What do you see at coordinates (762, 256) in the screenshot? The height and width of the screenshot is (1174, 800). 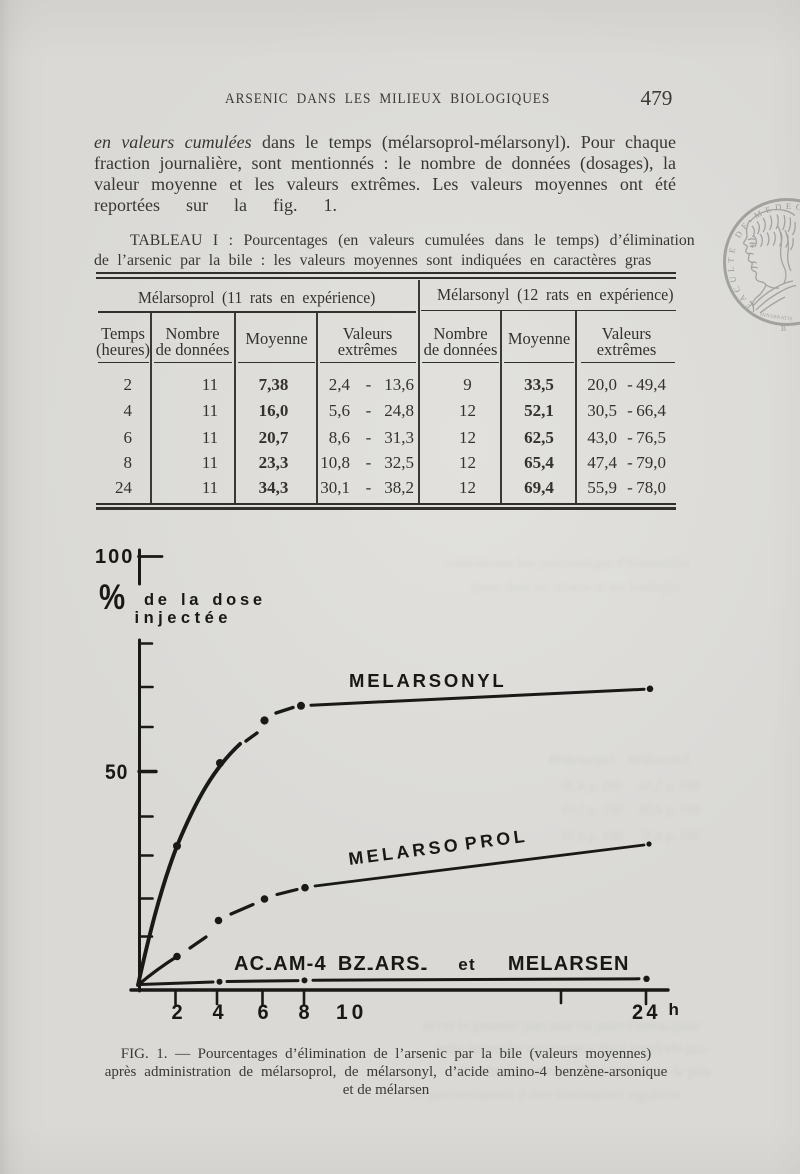 I see `svg-text: FACULTE DE MEDECINE` at bounding box center [762, 256].